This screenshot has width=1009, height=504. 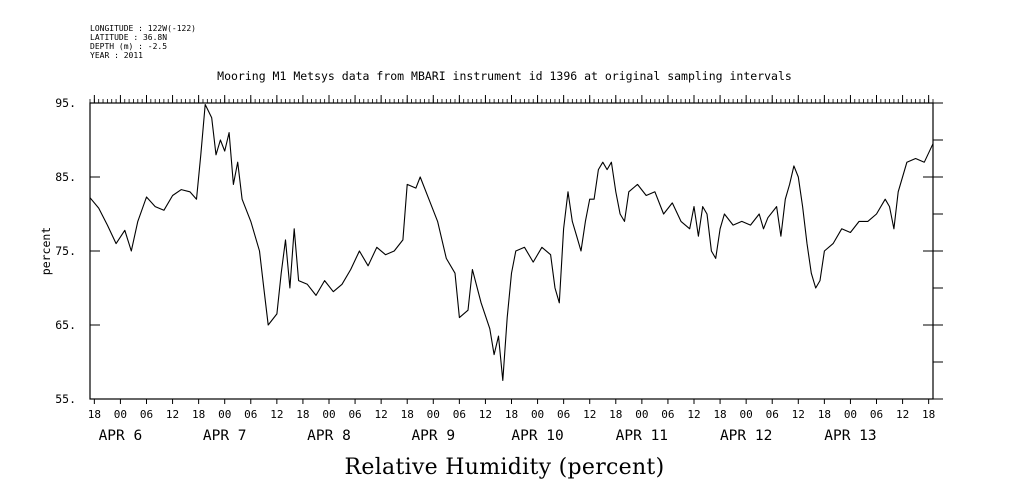 What do you see at coordinates (65, 103) in the screenshot?
I see `y-tick-label: 95.` at bounding box center [65, 103].